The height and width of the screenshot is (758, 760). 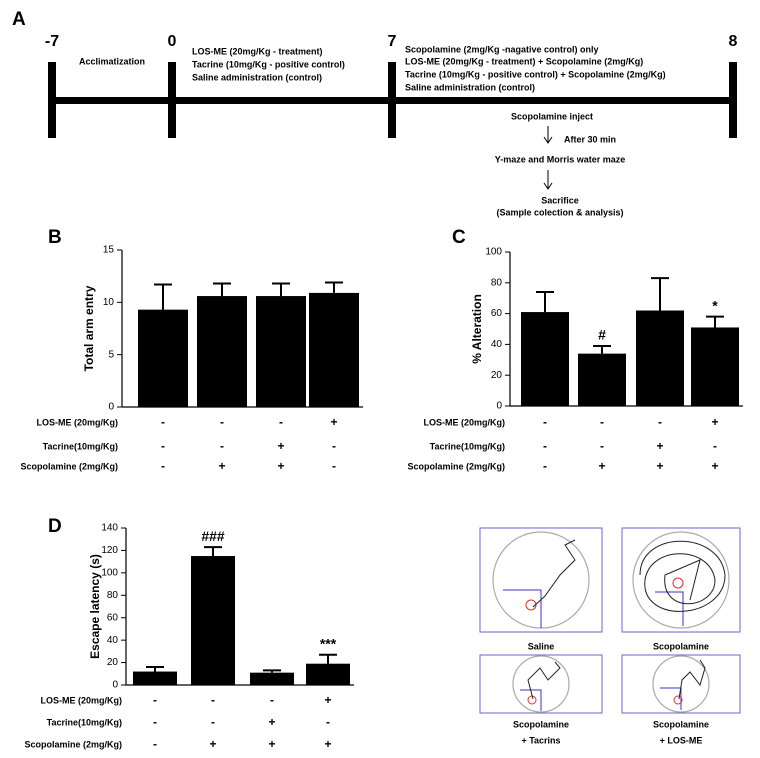 I want to click on y-tick-label: 10, so click(x=109, y=302).